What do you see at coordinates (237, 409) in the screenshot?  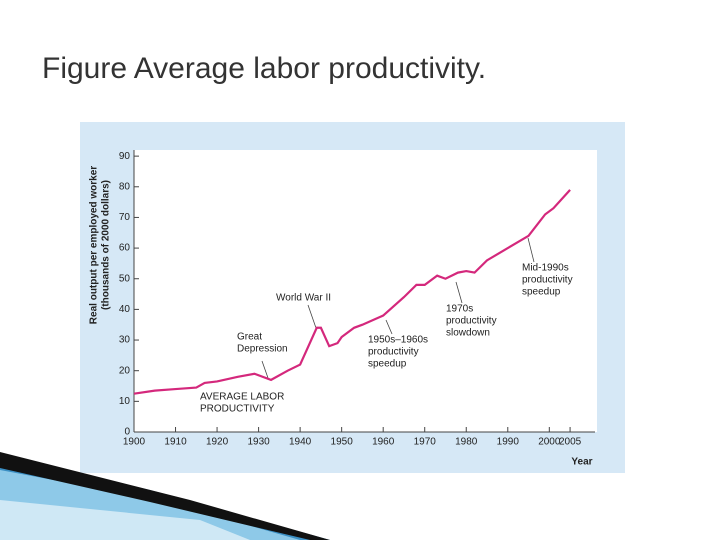 I see `annotation: PRODUCTIVITY` at bounding box center [237, 409].